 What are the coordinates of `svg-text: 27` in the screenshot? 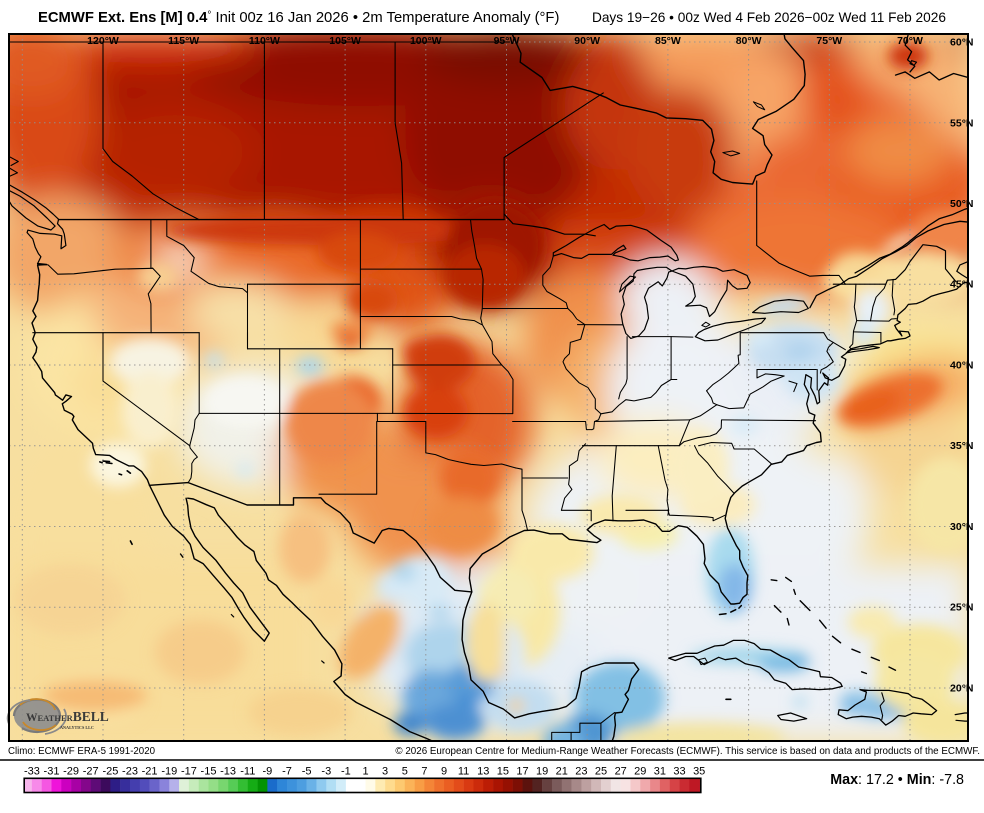 It's located at (621, 772).